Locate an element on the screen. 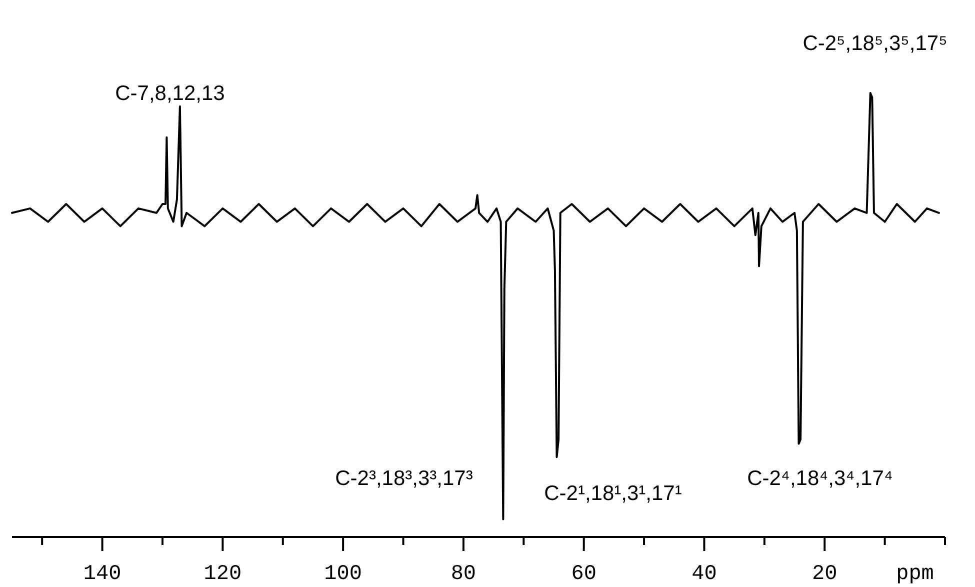 This screenshot has width=975, height=587. x-axis-title: ppm is located at coordinates (915, 574).